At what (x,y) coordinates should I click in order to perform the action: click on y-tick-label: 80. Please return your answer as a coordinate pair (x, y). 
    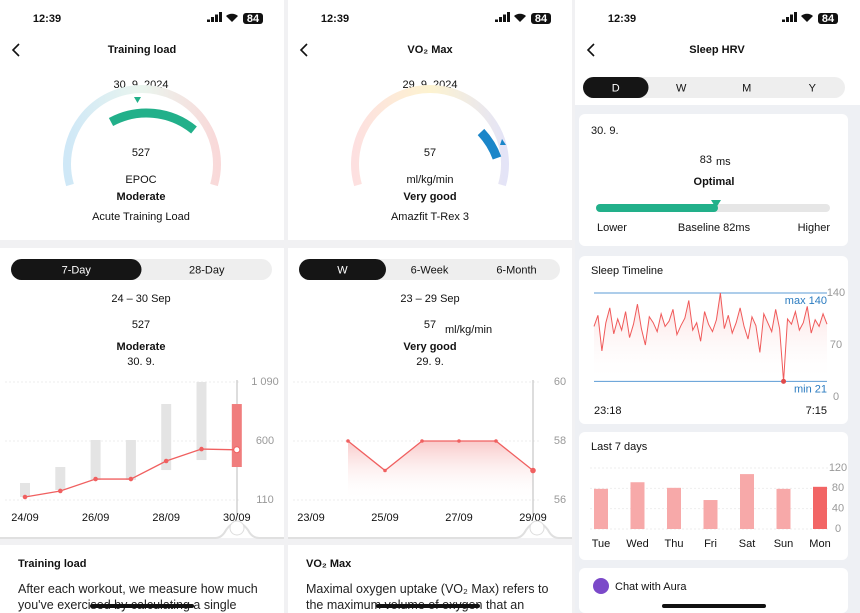
    Looking at the image, I should click on (838, 488).